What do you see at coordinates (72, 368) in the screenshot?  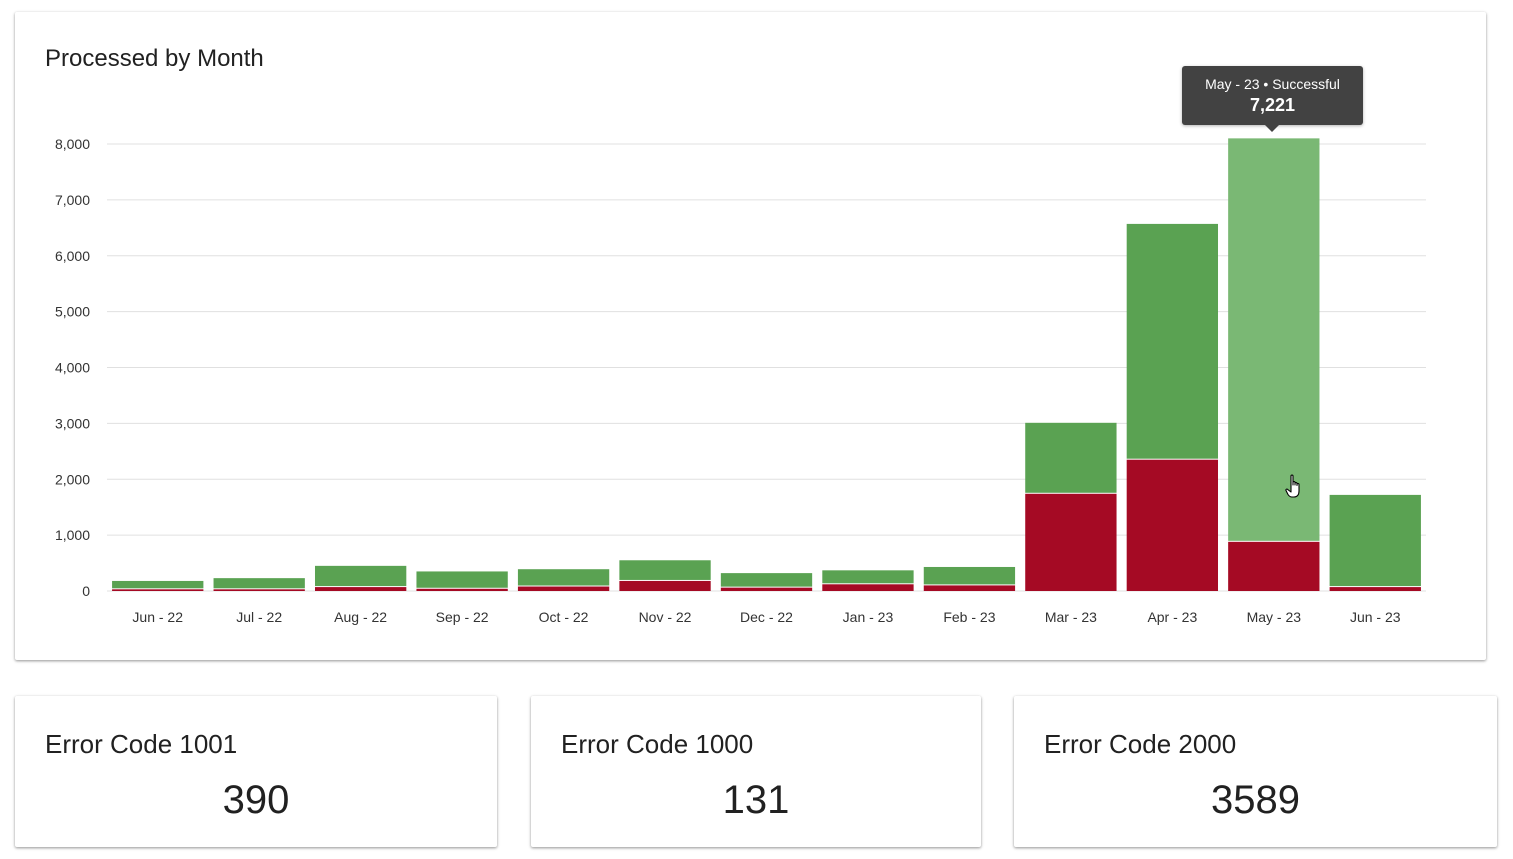 I see `y-tick-label: 4,000` at bounding box center [72, 368].